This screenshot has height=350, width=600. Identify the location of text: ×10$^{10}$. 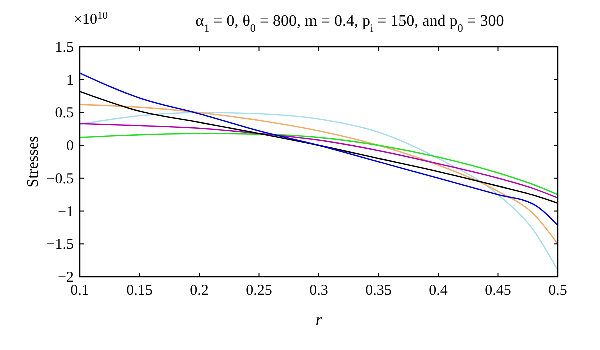
(91, 19).